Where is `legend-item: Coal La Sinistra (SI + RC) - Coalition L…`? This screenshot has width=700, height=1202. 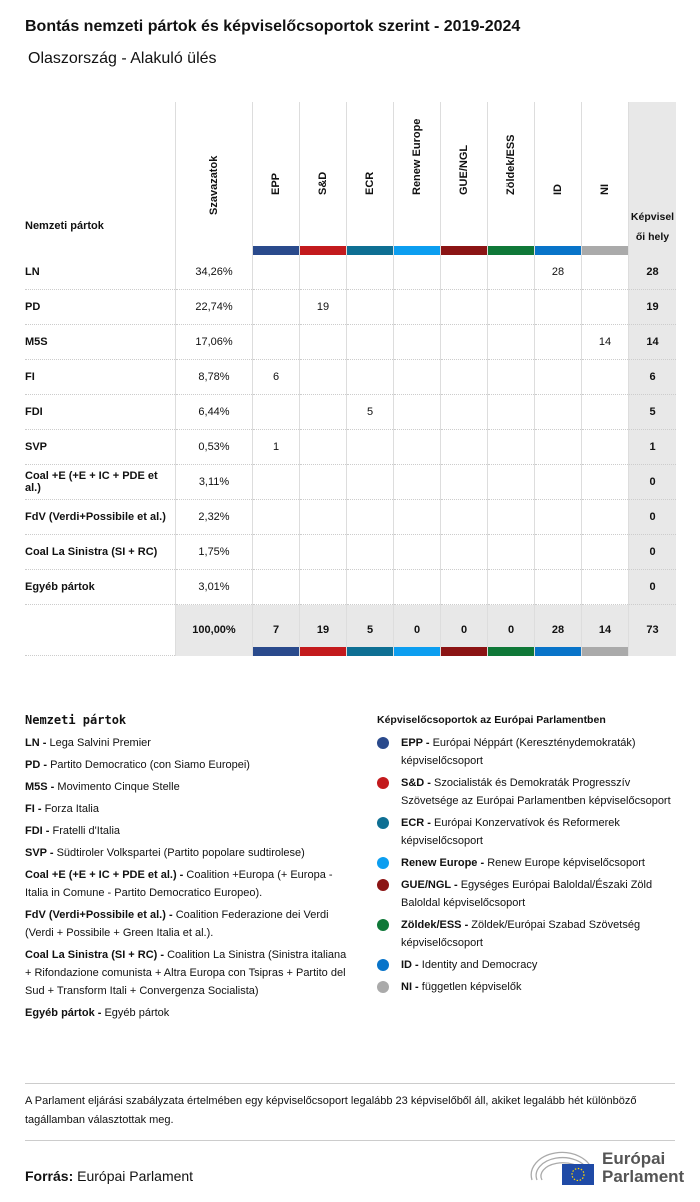 legend-item: Coal La Sinistra (SI + RC) - Coalition L… is located at coordinates (186, 973).